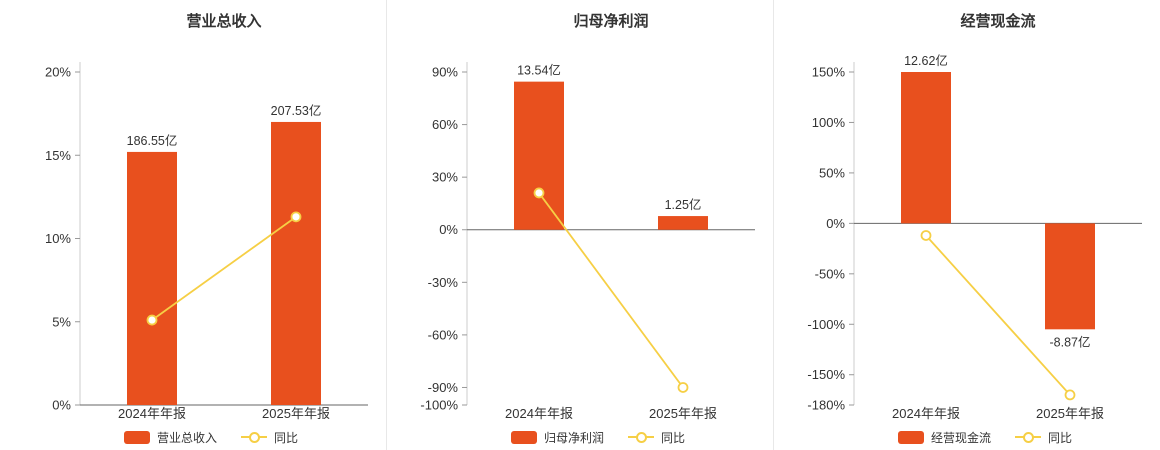 This screenshot has width=1160, height=450. I want to click on bar-value-label: -8.87亿, so click(1070, 341).